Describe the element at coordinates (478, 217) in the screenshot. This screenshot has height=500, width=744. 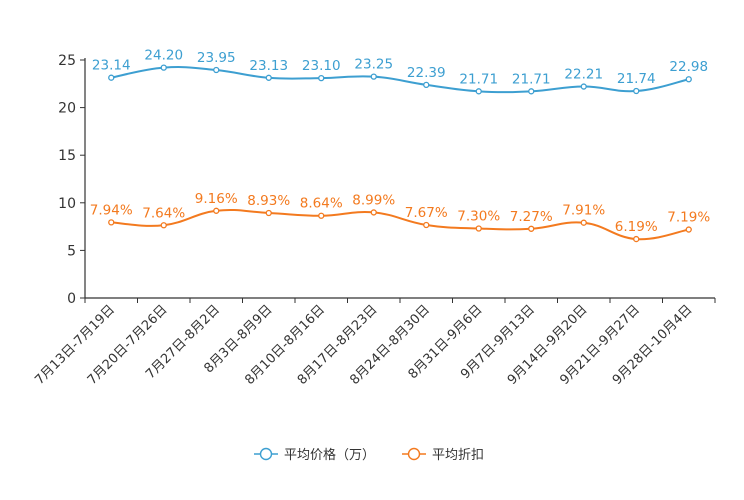
I see `data-label: 7.30%` at that location.